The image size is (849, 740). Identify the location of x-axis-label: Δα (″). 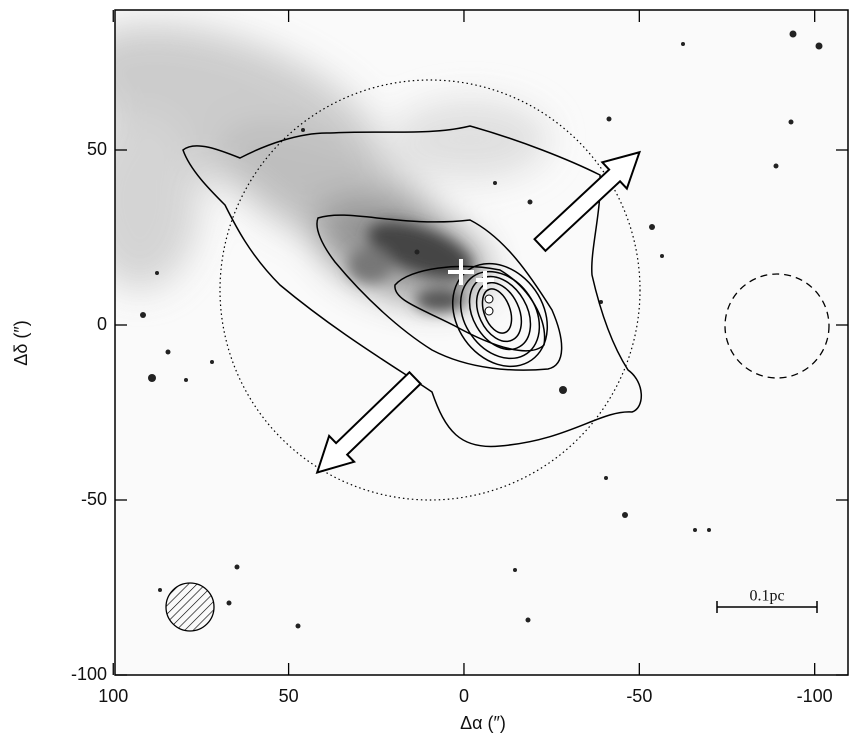
(483, 723).